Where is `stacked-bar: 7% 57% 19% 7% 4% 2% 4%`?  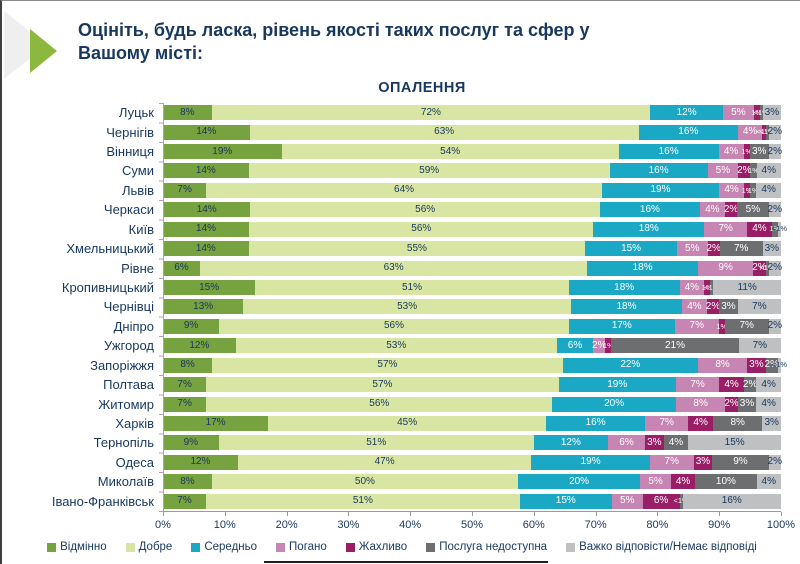
stacked-bar: 7% 57% 19% 7% 4% 2% 4% is located at coordinates (472, 385).